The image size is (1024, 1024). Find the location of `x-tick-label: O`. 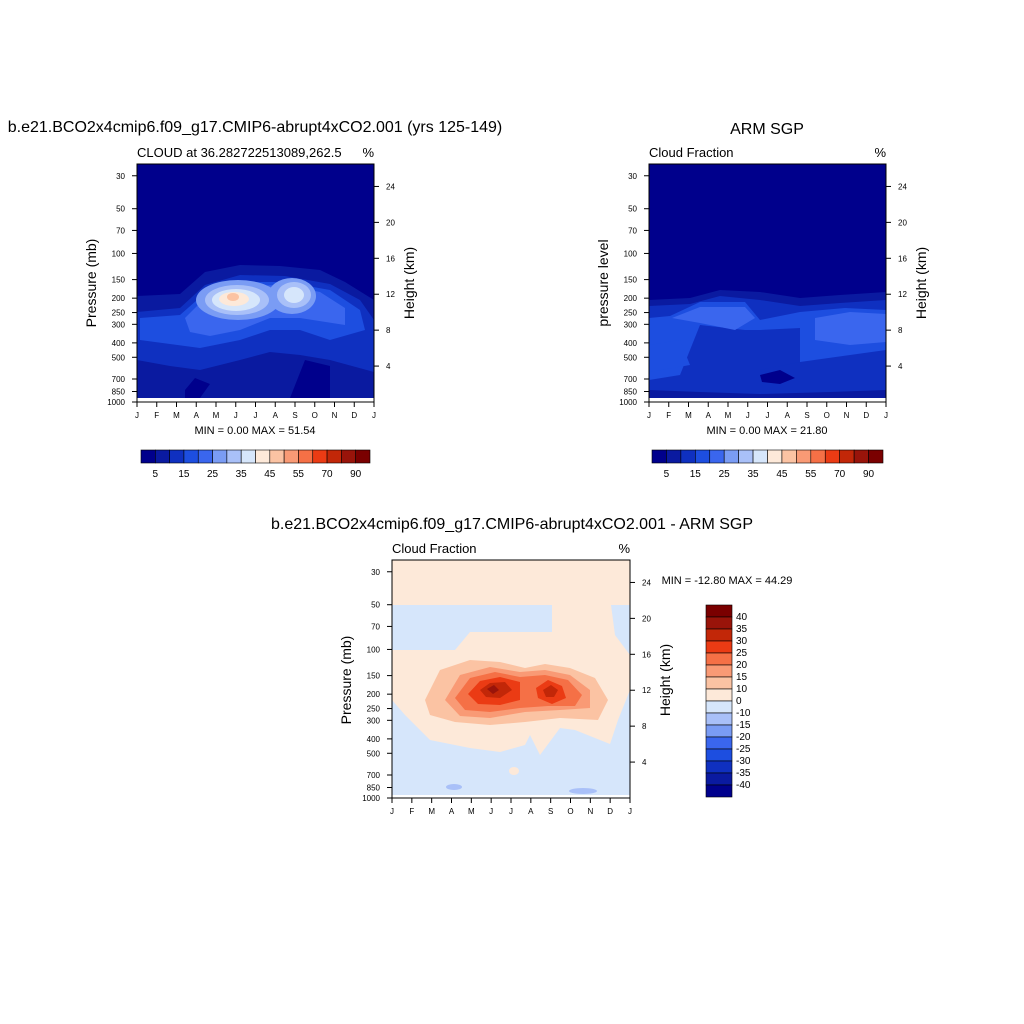

x-tick-label: O is located at coordinates (570, 811).